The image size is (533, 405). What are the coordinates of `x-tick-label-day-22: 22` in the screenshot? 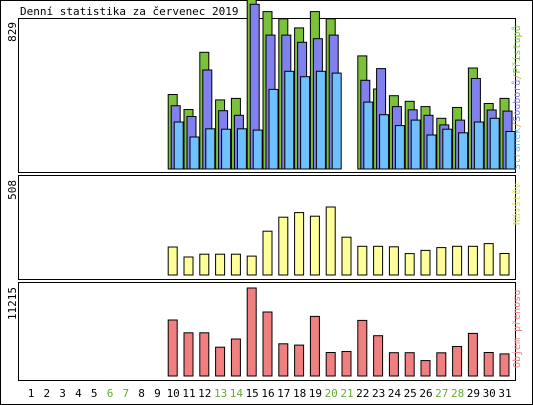 It's located at (362, 393).